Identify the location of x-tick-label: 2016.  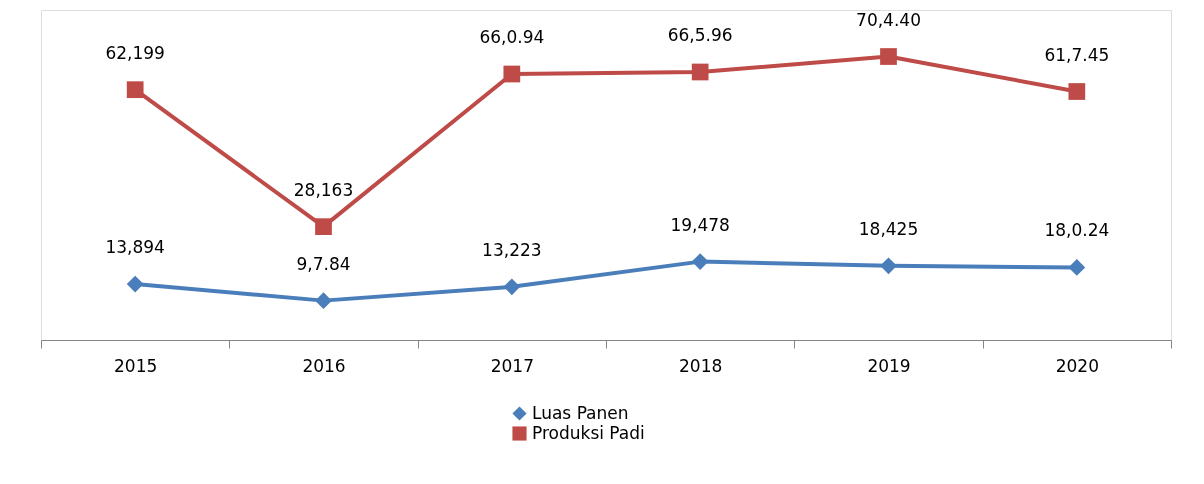
(324, 365).